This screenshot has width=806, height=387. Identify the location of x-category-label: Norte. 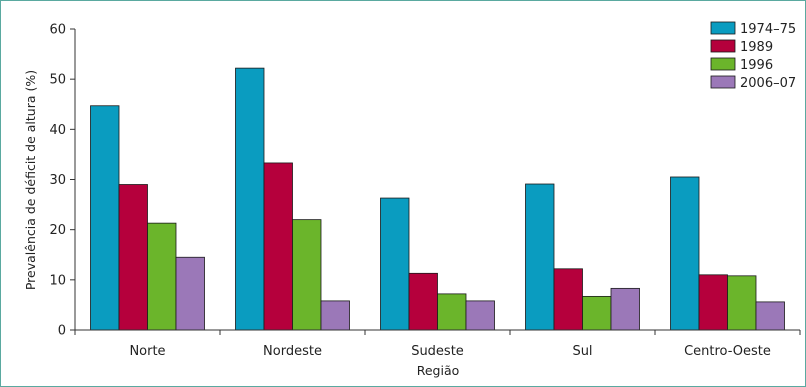
(147, 351).